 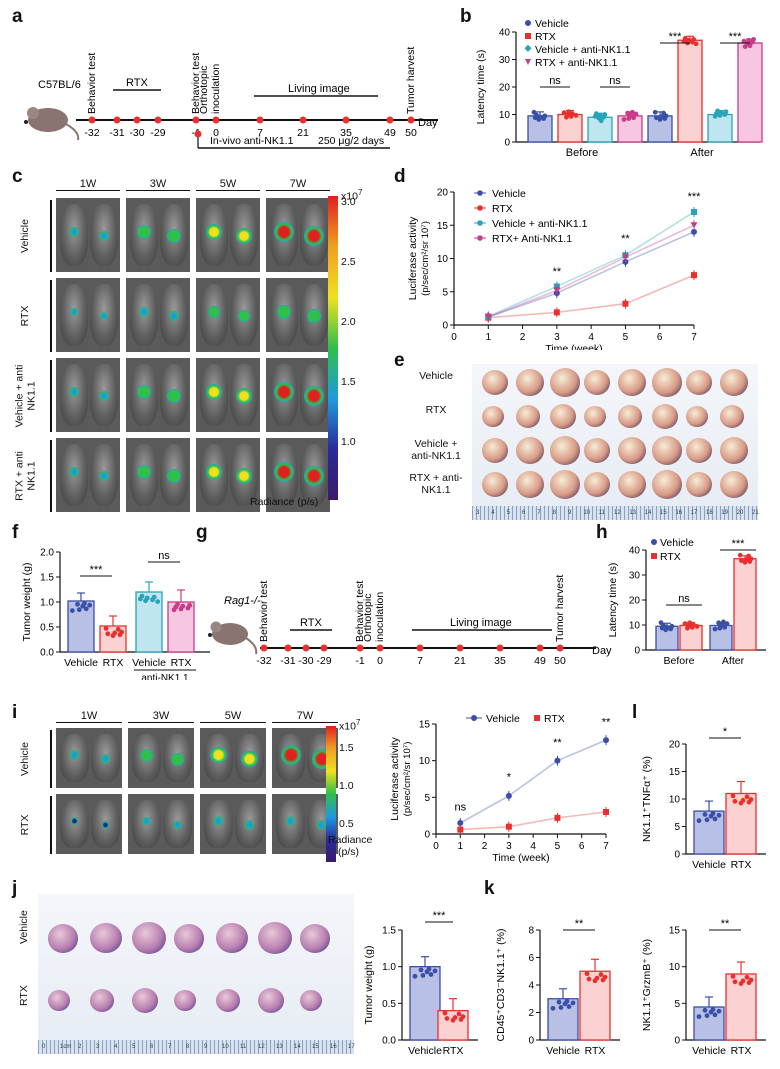 What do you see at coordinates (684, 599) in the screenshot?
I see `significance-label: ns` at bounding box center [684, 599].